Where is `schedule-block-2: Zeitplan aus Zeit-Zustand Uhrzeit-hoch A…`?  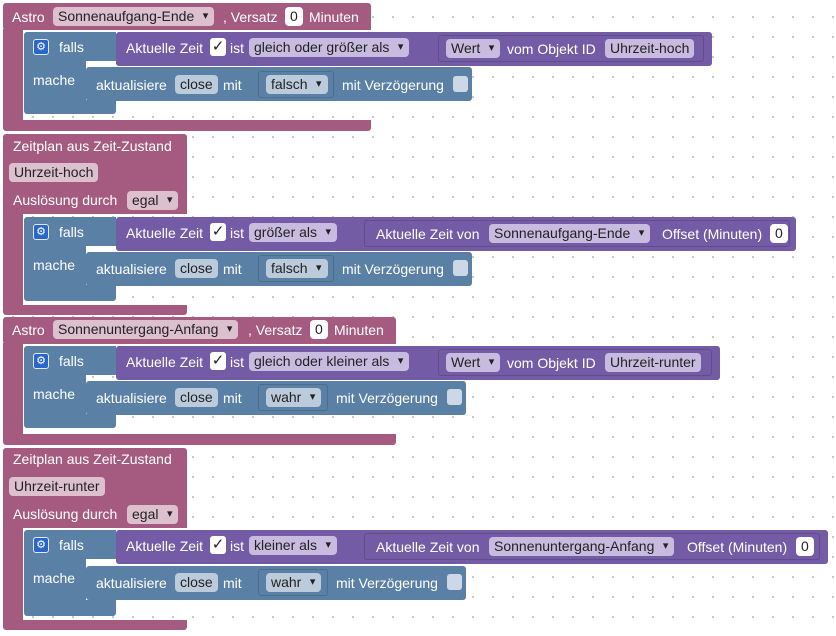 schedule-block-2: Zeitplan aus Zeit-Zustand Uhrzeit-hoch A… is located at coordinates (95, 174).